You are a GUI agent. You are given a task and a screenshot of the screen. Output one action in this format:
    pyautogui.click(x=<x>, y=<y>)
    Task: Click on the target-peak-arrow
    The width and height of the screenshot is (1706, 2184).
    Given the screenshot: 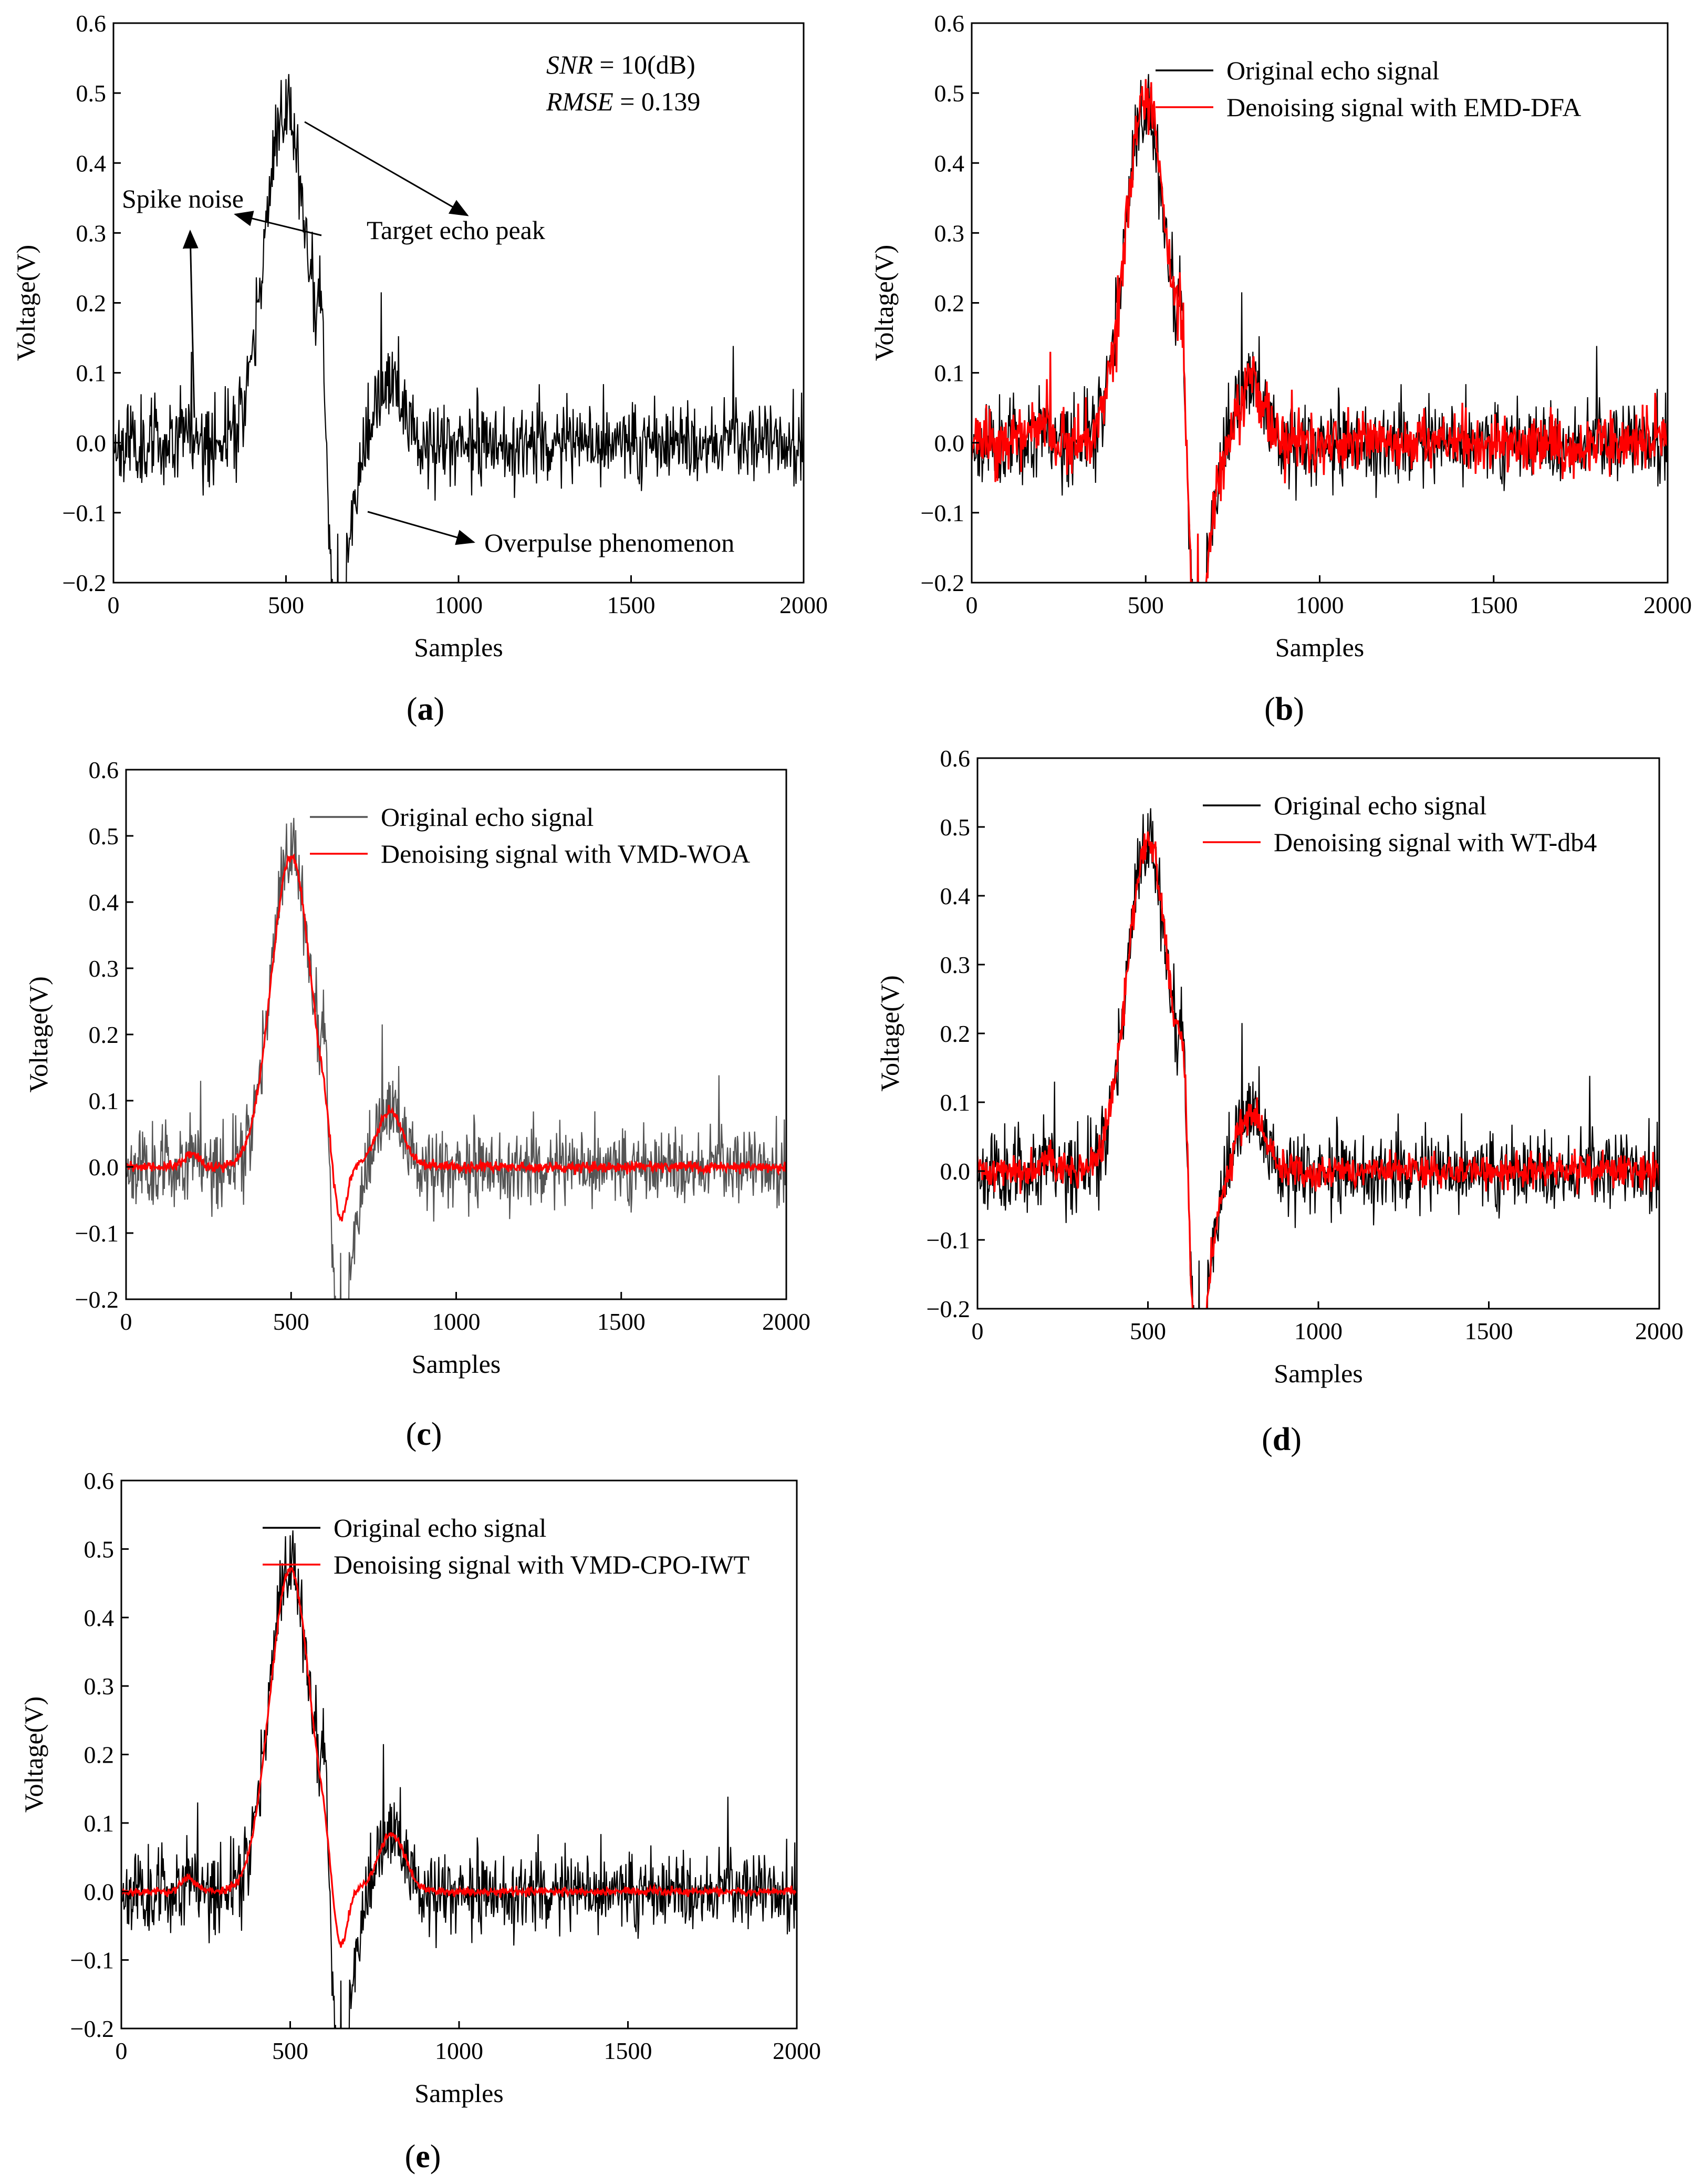 What is the action you would take?
    pyautogui.click(x=386, y=168)
    